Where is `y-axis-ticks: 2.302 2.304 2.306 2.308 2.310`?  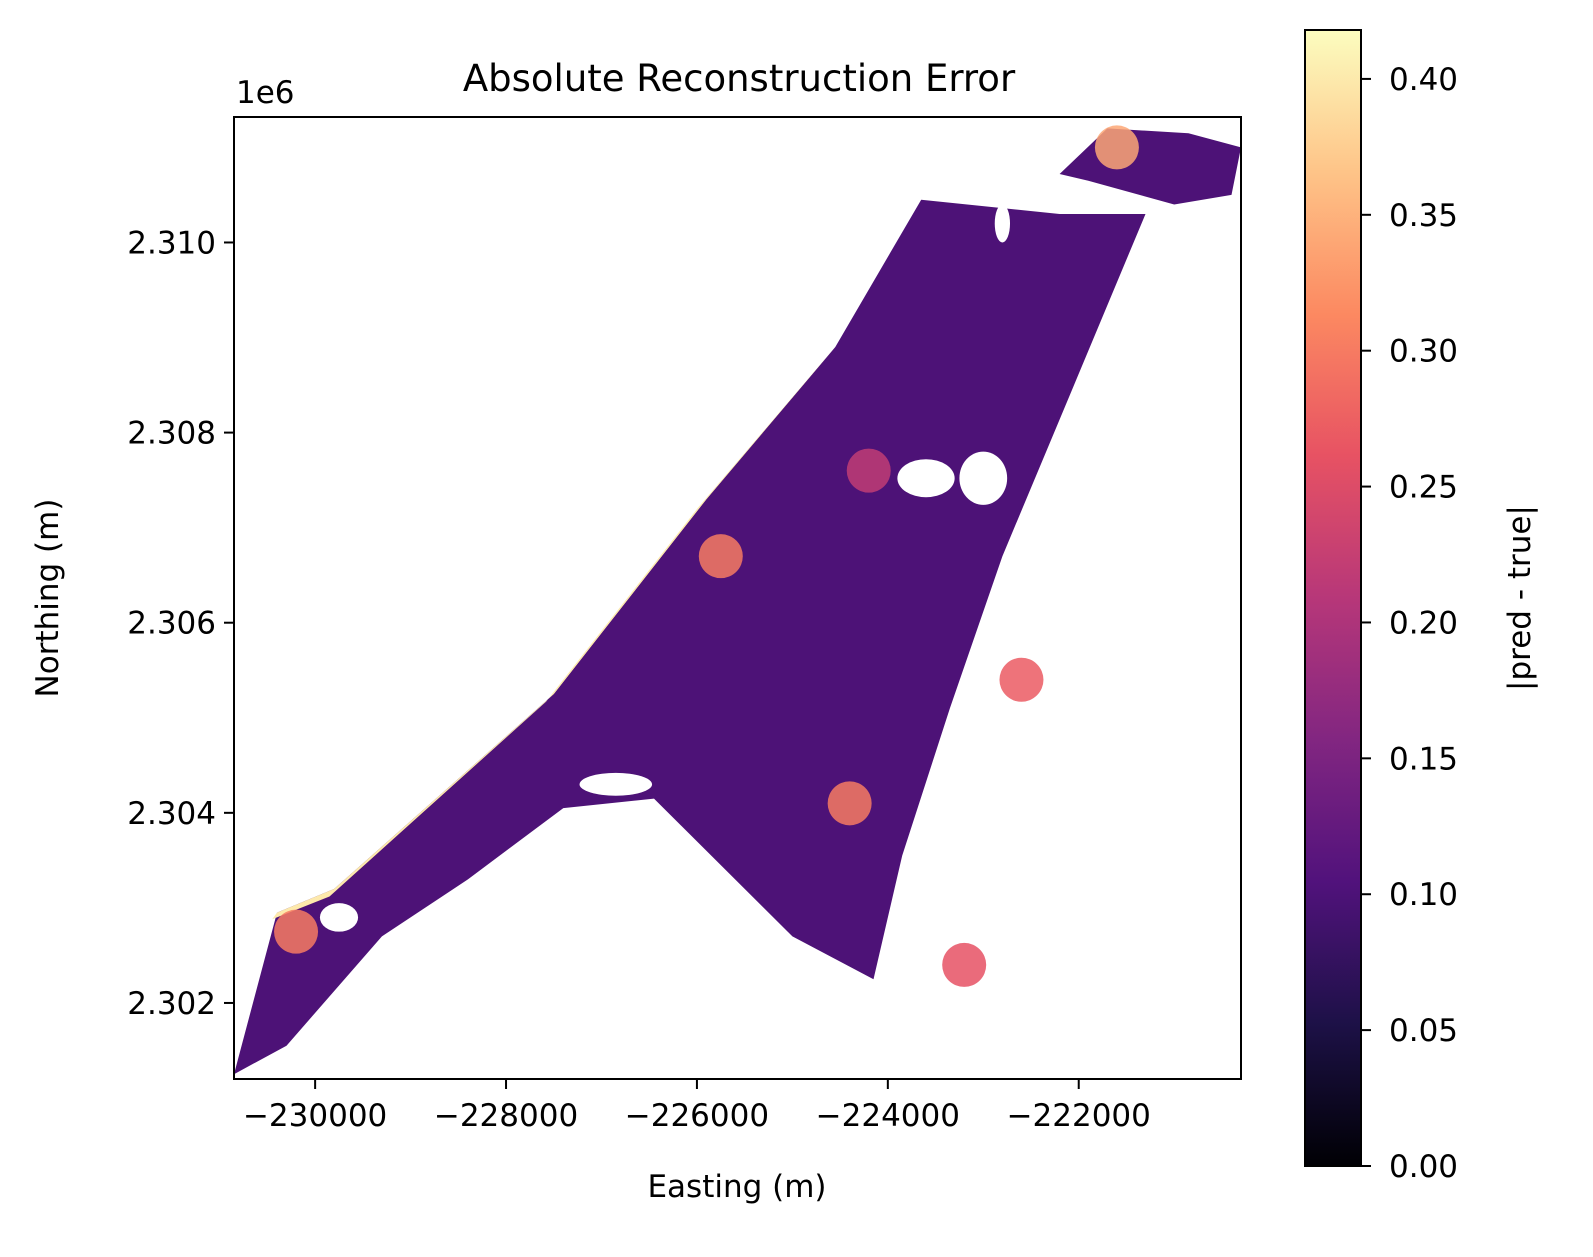 y-axis-ticks: 2.302 2.304 2.306 2.308 2.310 is located at coordinates (180, 623).